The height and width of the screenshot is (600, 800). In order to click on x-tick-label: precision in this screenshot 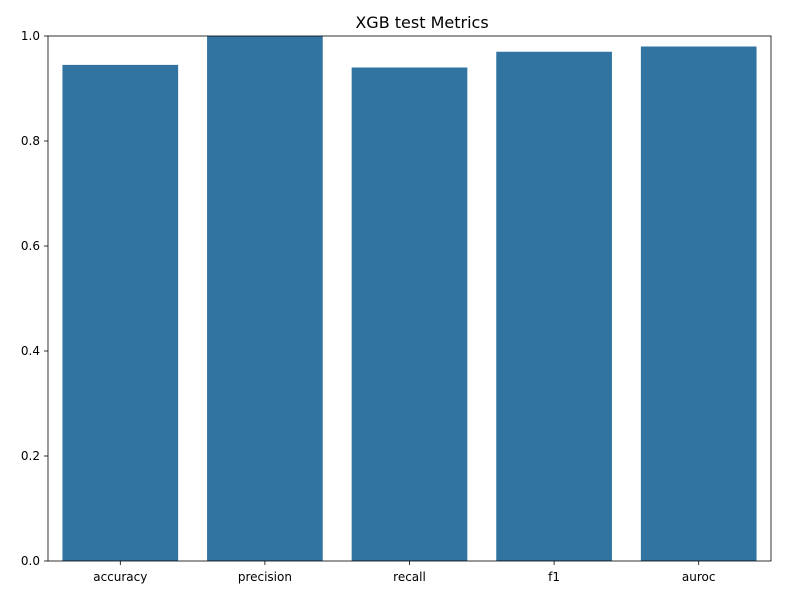, I will do `click(265, 577)`.